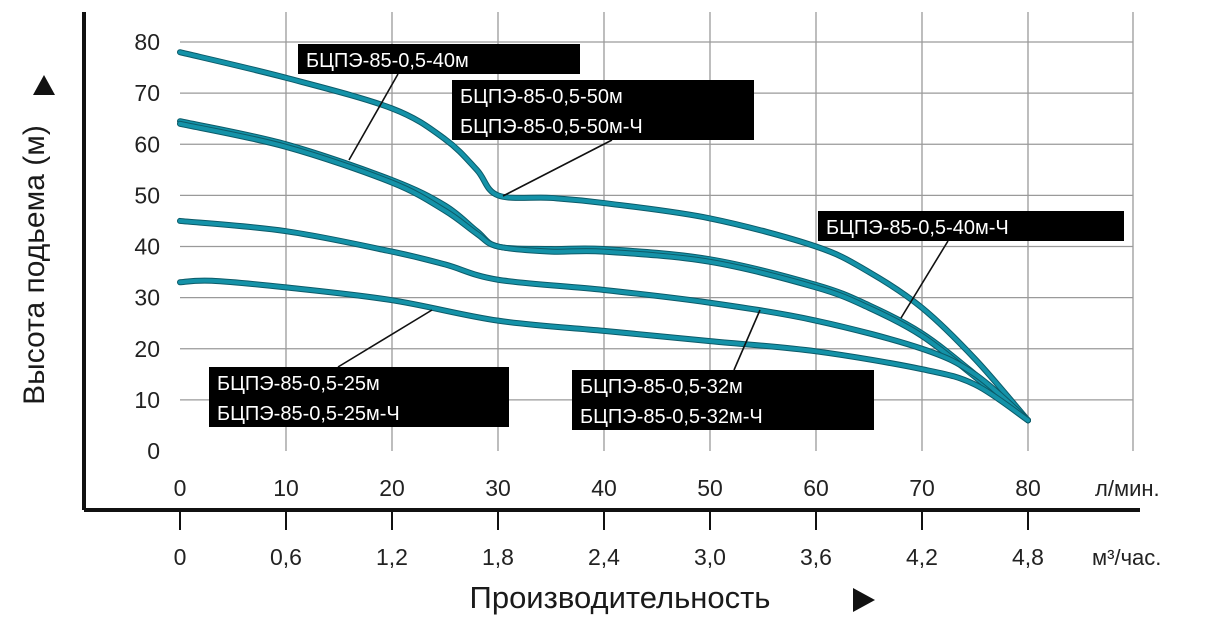  What do you see at coordinates (387, 61) in the screenshot?
I see `curve-label-text: БЦПЭ-85-0,5-40м` at bounding box center [387, 61].